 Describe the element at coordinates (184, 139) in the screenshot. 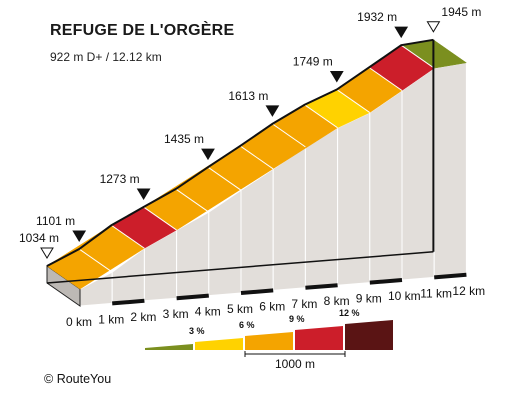

I see `marker-label-3: 1435 m` at that location.